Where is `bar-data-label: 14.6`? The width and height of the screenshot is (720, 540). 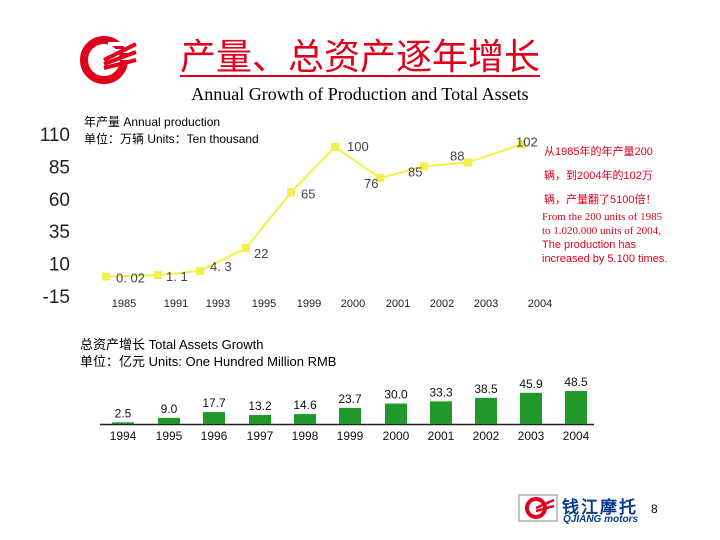
bar-data-label: 14.6 is located at coordinates (305, 405).